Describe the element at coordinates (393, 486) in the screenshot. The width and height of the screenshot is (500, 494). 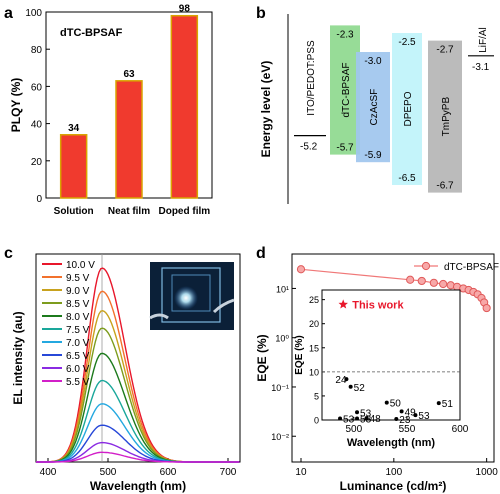
I see `d-xlabel: Luminance (cd/m²)` at that location.